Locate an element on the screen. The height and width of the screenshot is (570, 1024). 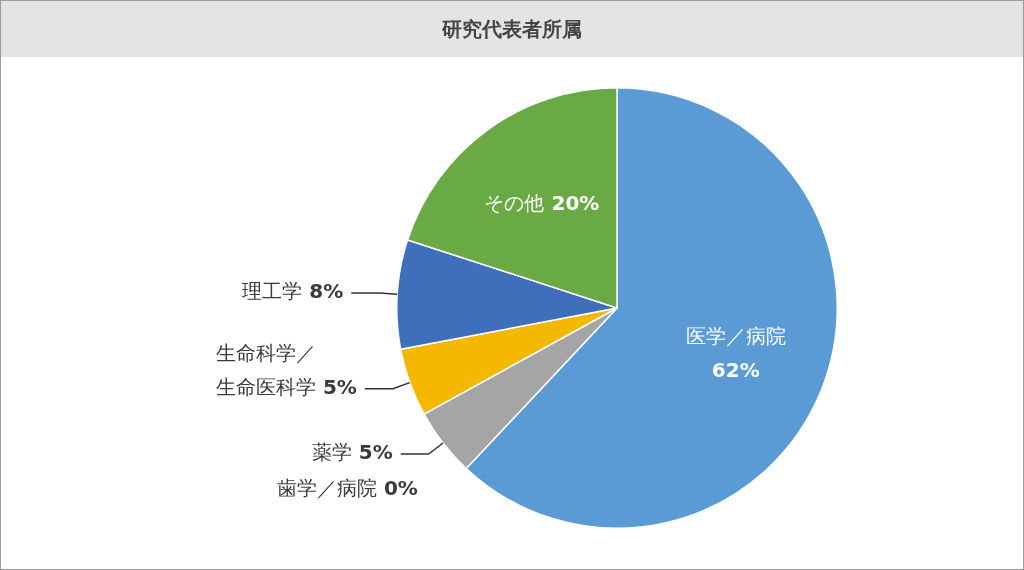
data-label: 62% is located at coordinates (735, 370).